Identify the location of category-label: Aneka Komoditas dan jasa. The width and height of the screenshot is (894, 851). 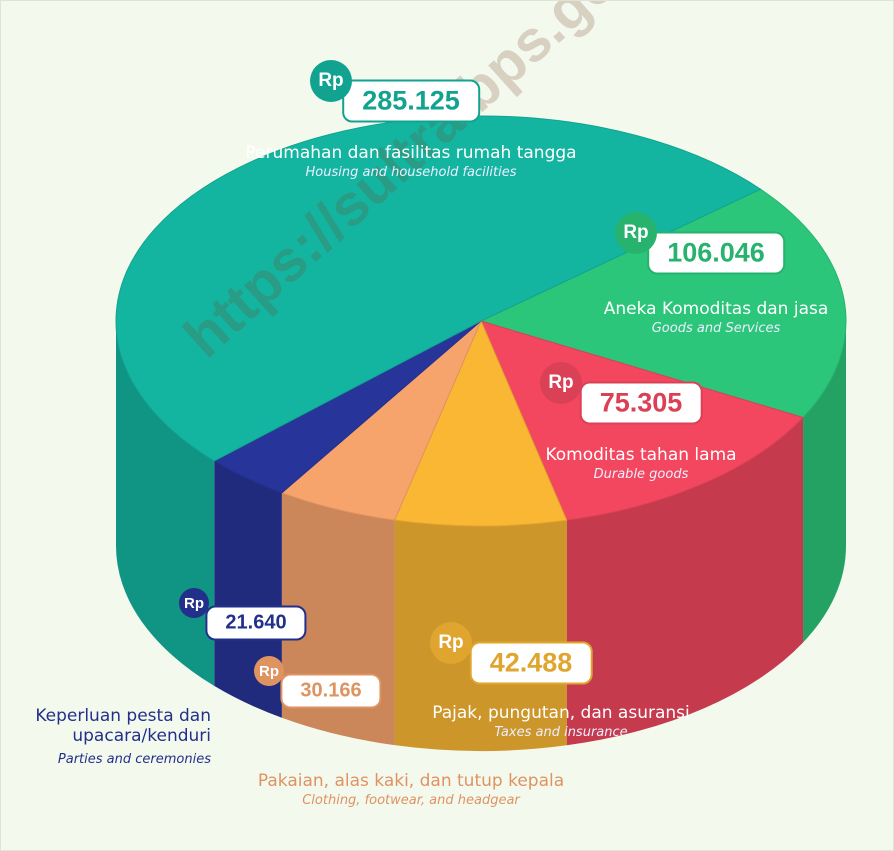
(716, 309).